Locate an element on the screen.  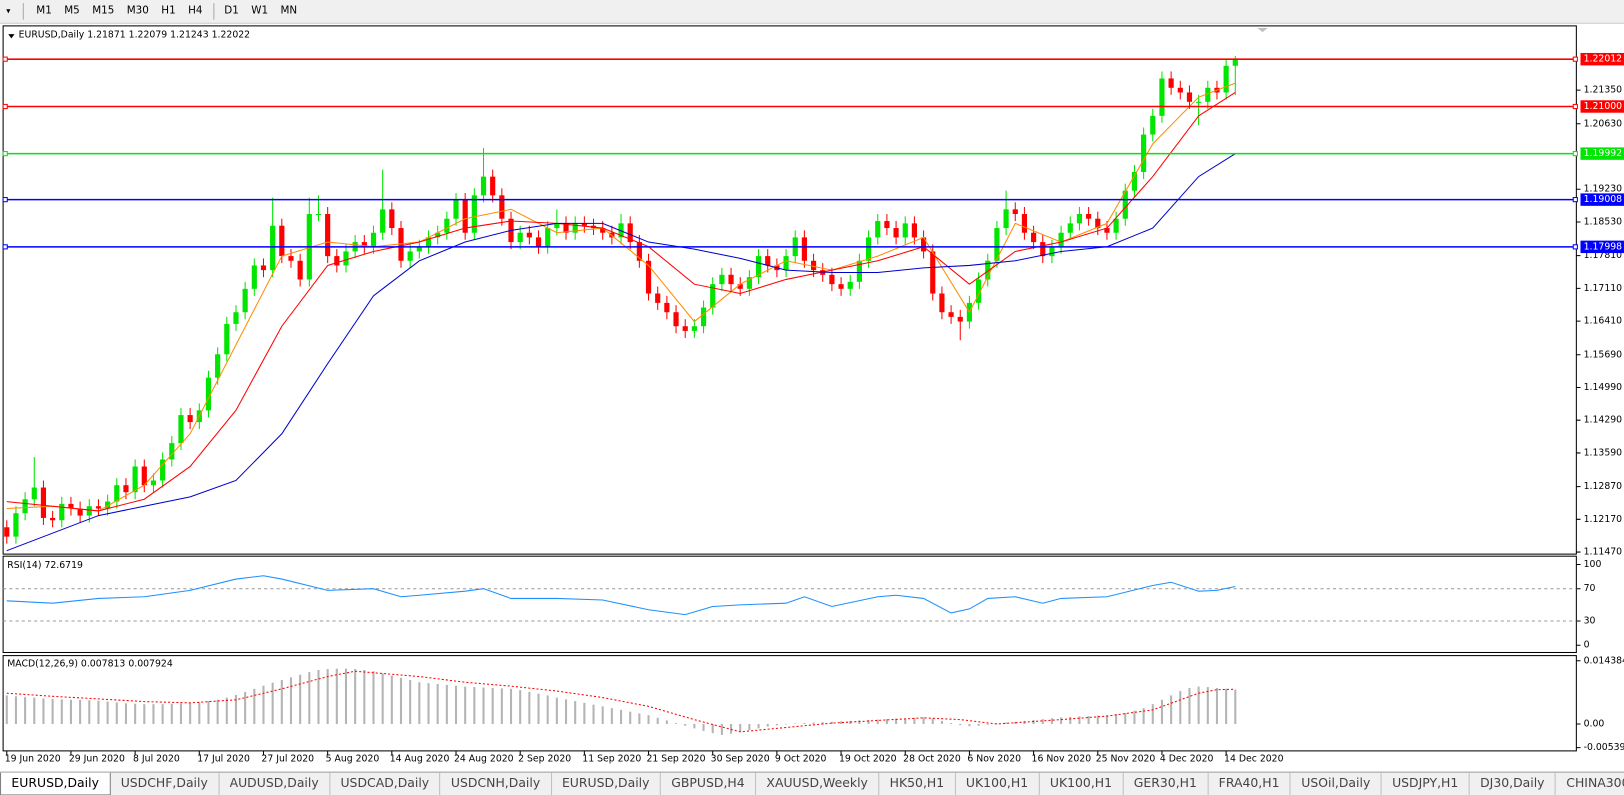
x-tick-label: 19 Jun 2020 is located at coordinates (33, 759).